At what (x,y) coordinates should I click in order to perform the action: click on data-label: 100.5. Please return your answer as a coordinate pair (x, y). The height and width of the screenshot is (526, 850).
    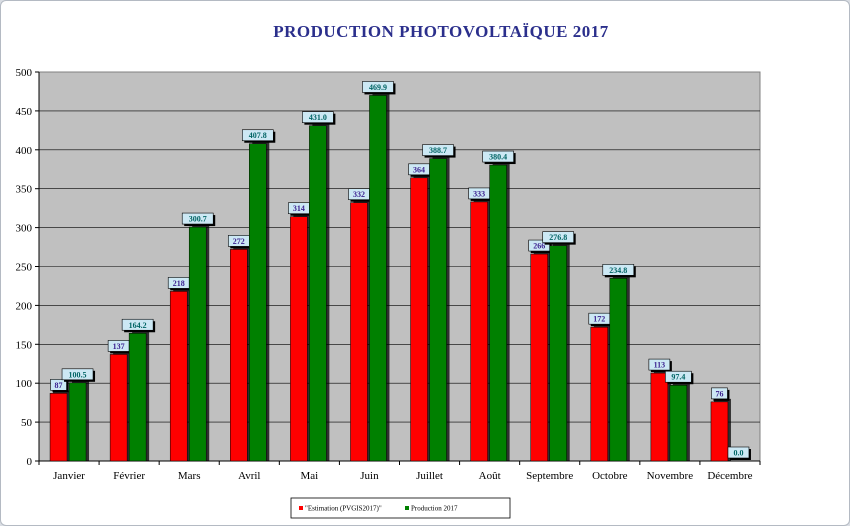
    Looking at the image, I should click on (78, 374).